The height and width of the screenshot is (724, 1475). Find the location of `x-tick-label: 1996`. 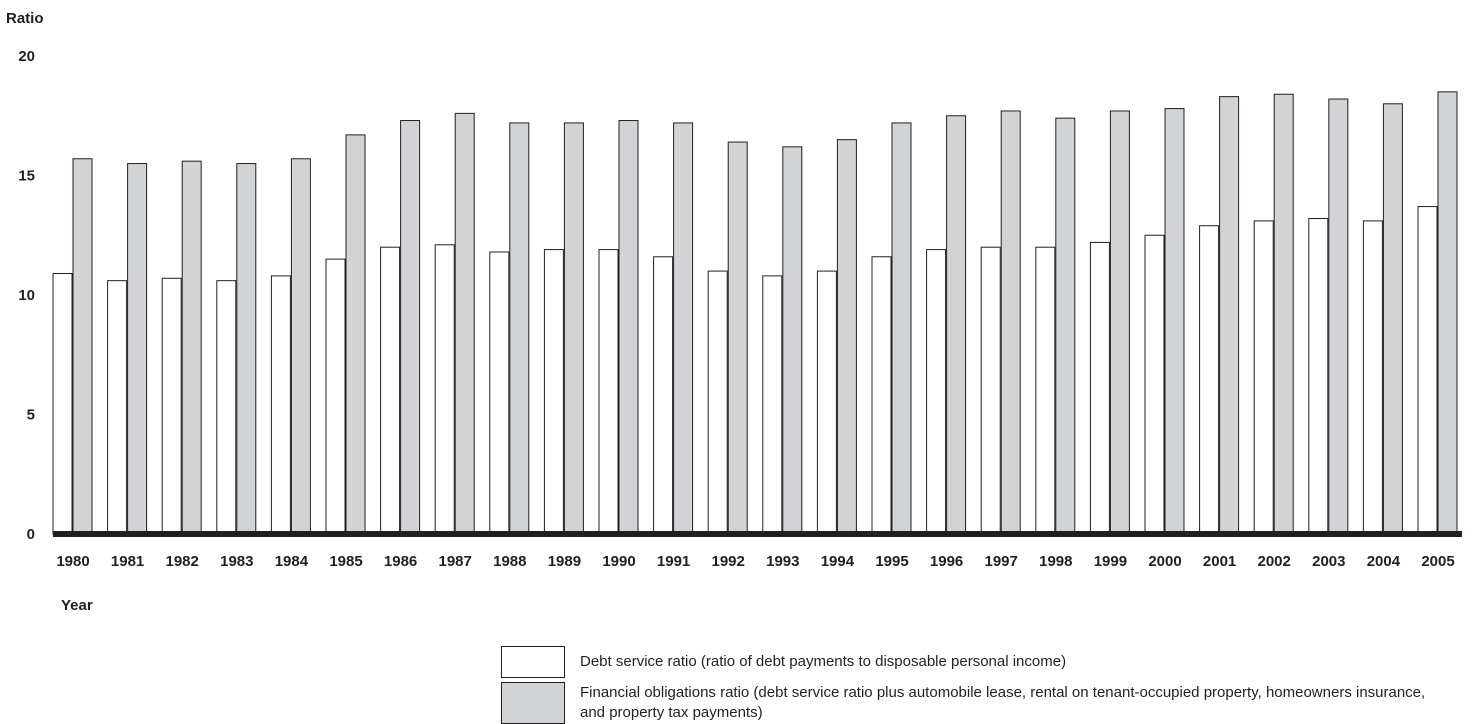

x-tick-label: 1996 is located at coordinates (946, 561).